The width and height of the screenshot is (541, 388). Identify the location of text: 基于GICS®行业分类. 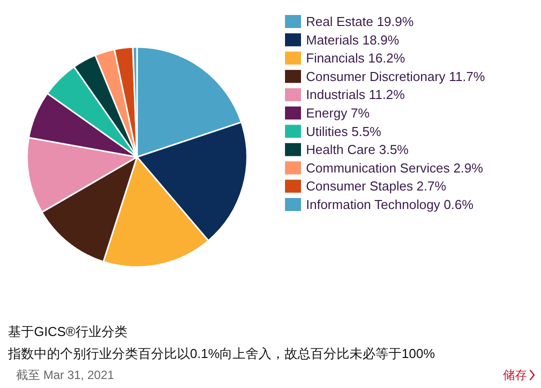
(68, 331).